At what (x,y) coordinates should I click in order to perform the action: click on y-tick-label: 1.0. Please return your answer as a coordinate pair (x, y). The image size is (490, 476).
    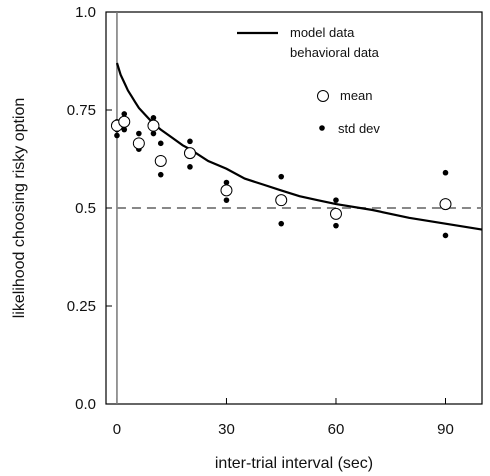
    Looking at the image, I should click on (85, 12).